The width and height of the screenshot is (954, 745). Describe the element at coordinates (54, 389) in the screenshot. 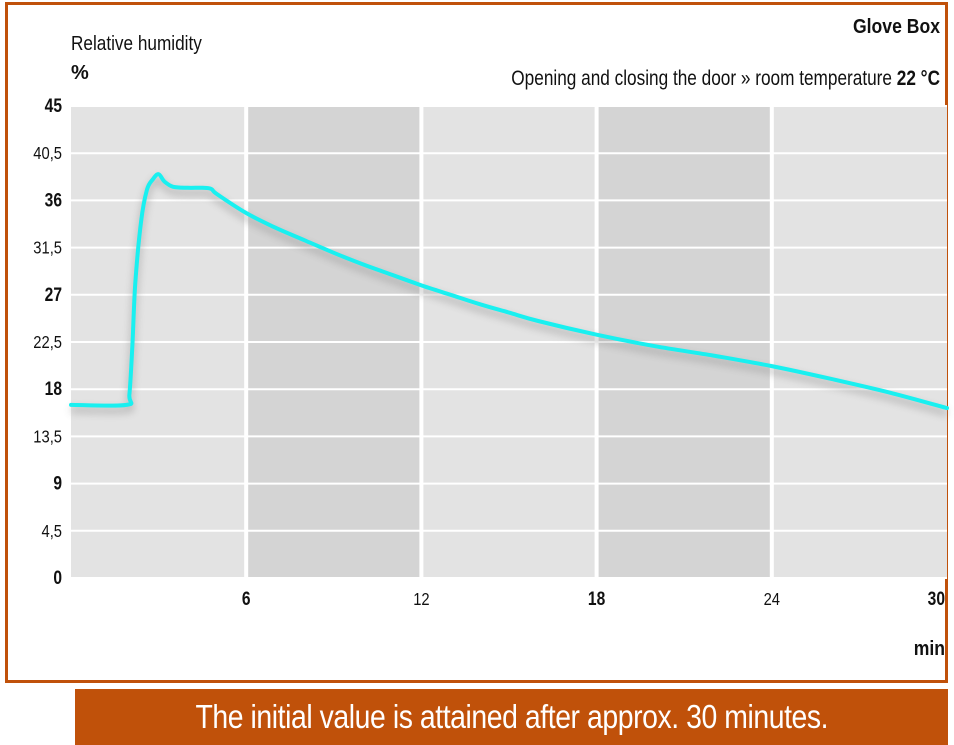

I see `y-tick-label: 18` at that location.